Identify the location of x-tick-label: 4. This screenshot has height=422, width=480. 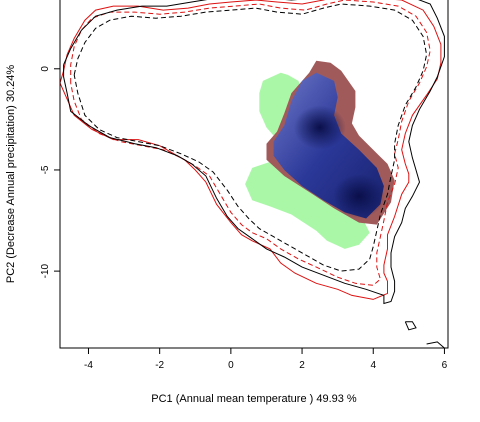
(373, 365).